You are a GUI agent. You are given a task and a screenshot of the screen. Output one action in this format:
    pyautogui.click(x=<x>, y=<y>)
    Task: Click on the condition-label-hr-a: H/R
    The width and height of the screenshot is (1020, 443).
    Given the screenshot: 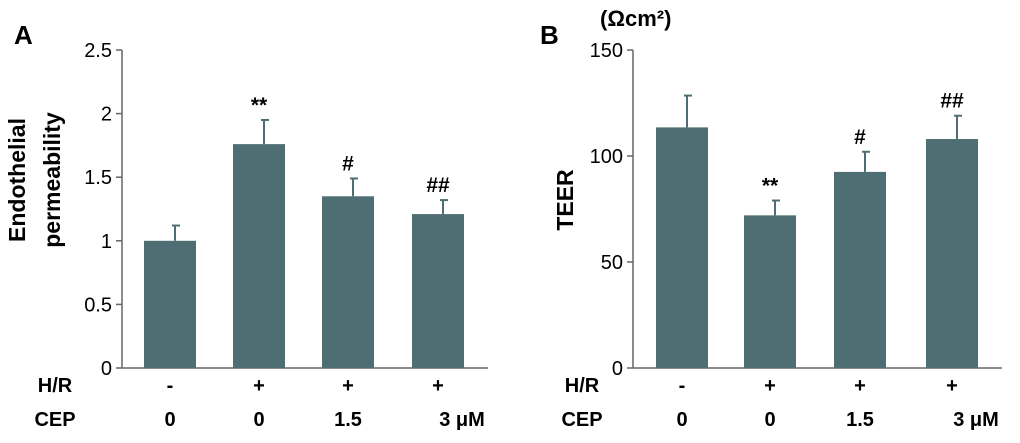 What is the action you would take?
    pyautogui.click(x=55, y=386)
    